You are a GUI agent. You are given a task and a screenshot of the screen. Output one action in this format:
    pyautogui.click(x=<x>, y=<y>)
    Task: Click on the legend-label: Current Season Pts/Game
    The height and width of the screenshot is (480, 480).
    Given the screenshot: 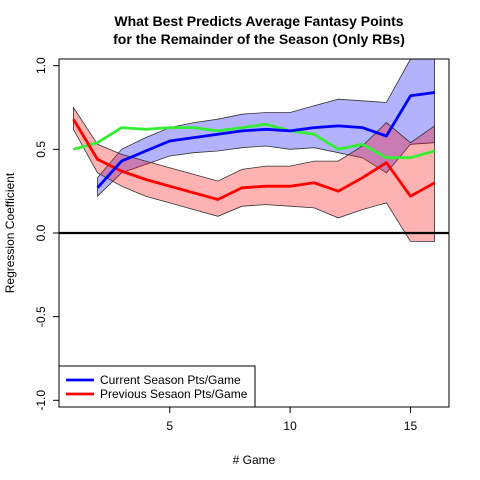 What is the action you would take?
    pyautogui.click(x=170, y=380)
    